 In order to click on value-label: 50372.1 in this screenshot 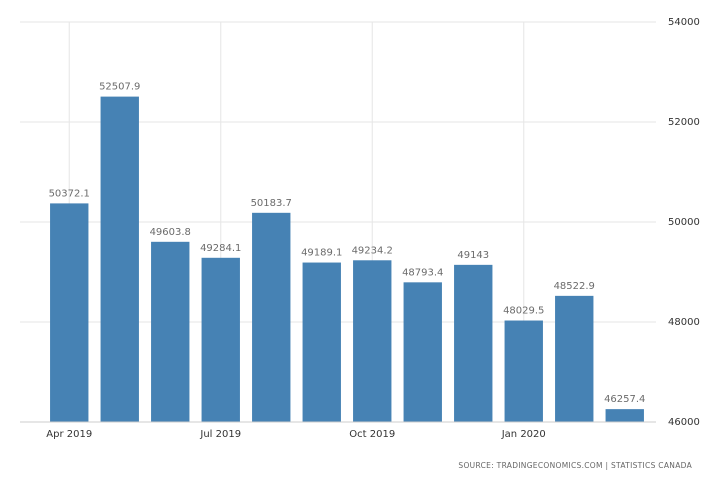, I will do `click(69, 193)`.